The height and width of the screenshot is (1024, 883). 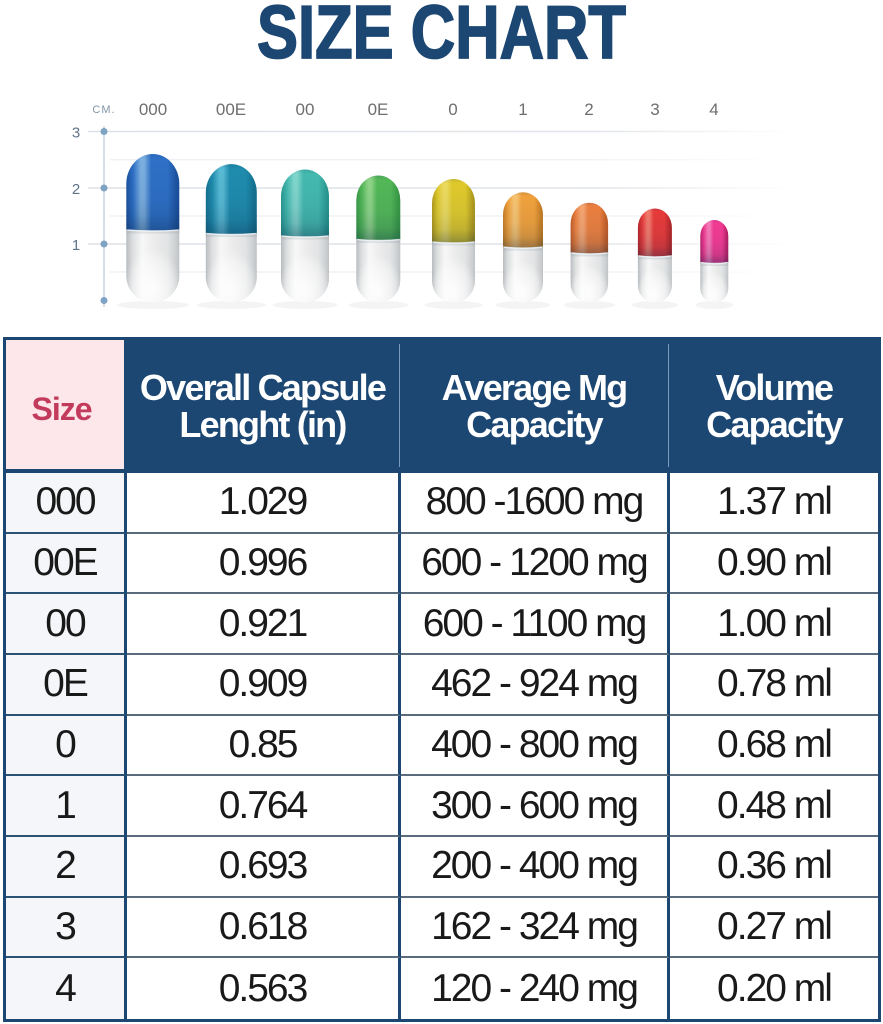 I want to click on svg-text: CM., so click(x=103, y=110).